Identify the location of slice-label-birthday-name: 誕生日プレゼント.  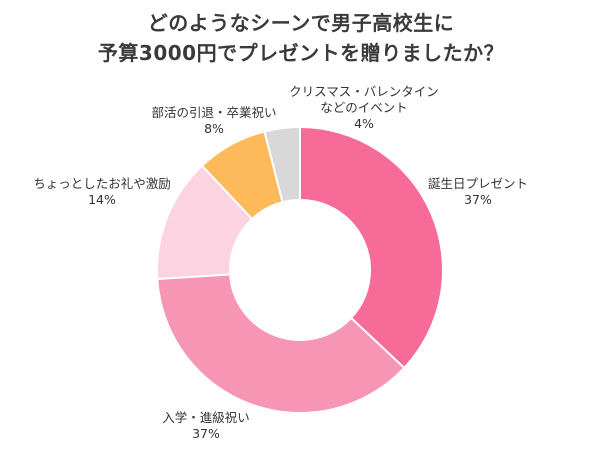
(478, 183).